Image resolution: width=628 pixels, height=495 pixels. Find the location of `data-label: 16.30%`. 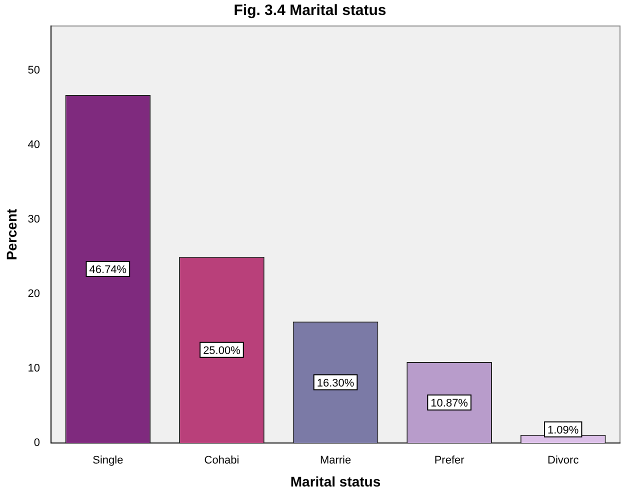

data-label: 16.30% is located at coordinates (335, 383).